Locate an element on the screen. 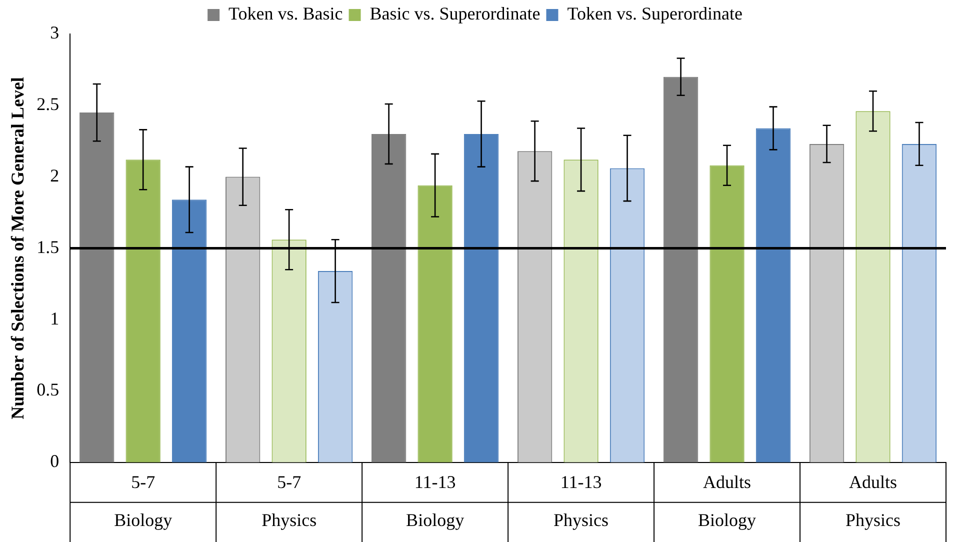  x-tick-label: Adults Biology is located at coordinates (727, 501).